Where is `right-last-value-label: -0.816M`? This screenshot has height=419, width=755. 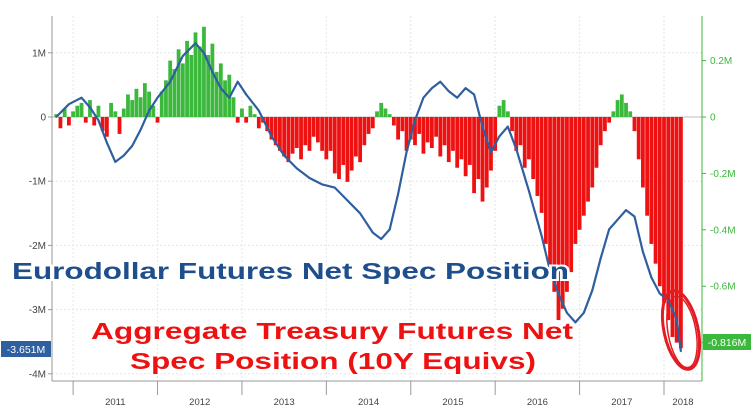 right-last-value-label: -0.816M is located at coordinates (727, 343).